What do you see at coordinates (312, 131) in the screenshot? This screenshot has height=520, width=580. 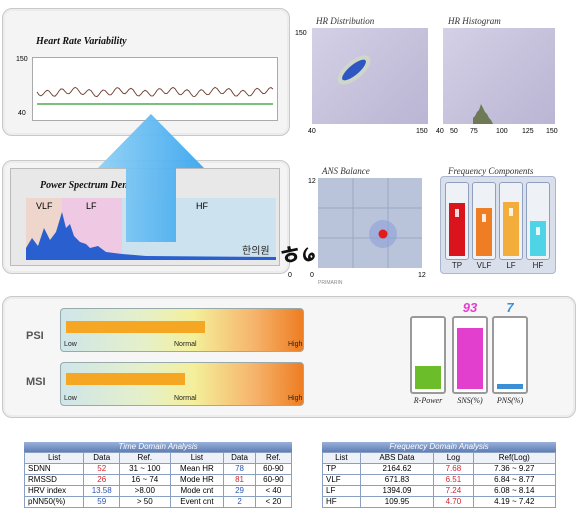 I see `hr-distribution-x-min: 40` at bounding box center [312, 131].